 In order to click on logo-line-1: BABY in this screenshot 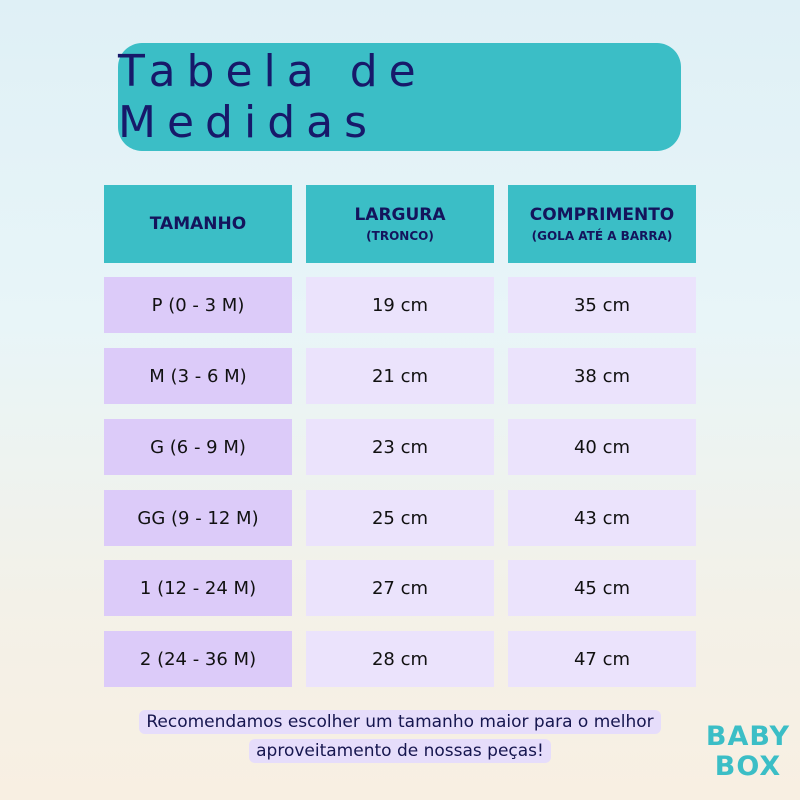, I will do `click(748, 736)`.